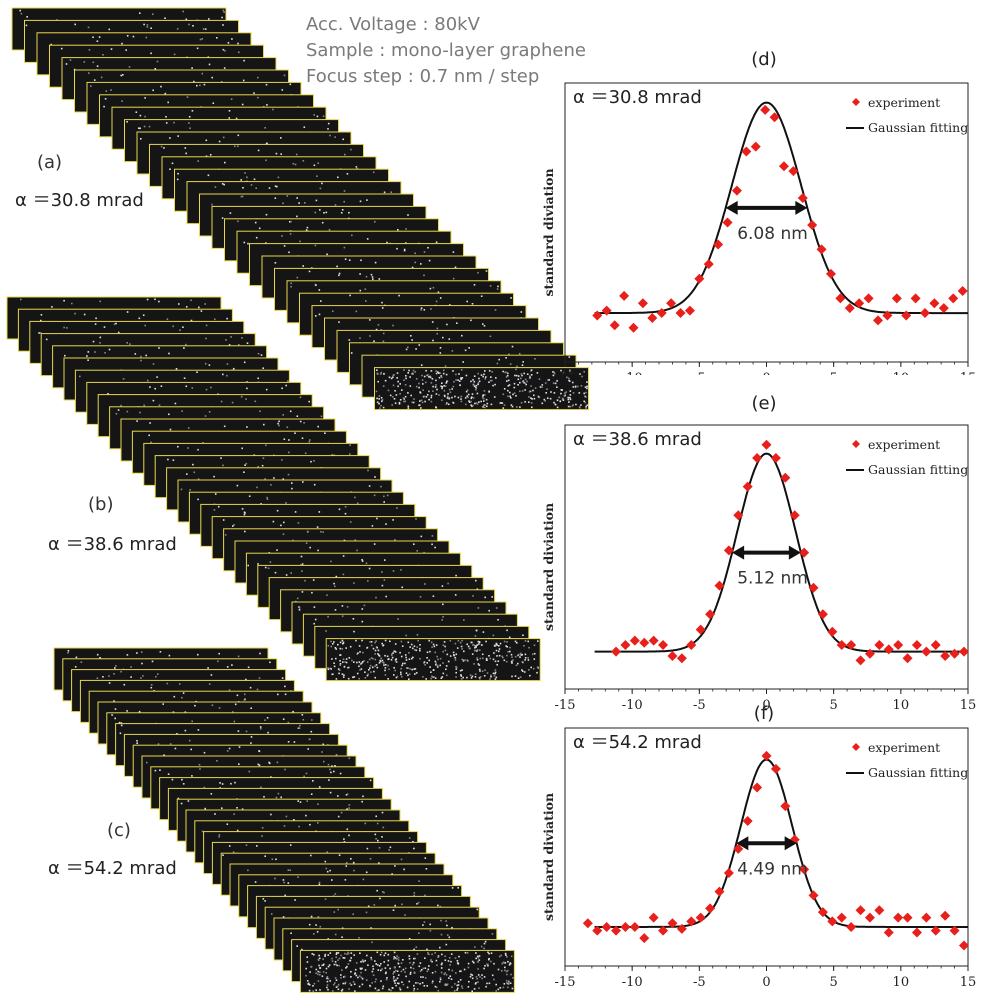 Image resolution: width=983 pixels, height=995 pixels. Describe the element at coordinates (637, 97) in the screenshot. I see `chart-alpha-label: α ＝30.8 mrad` at that location.